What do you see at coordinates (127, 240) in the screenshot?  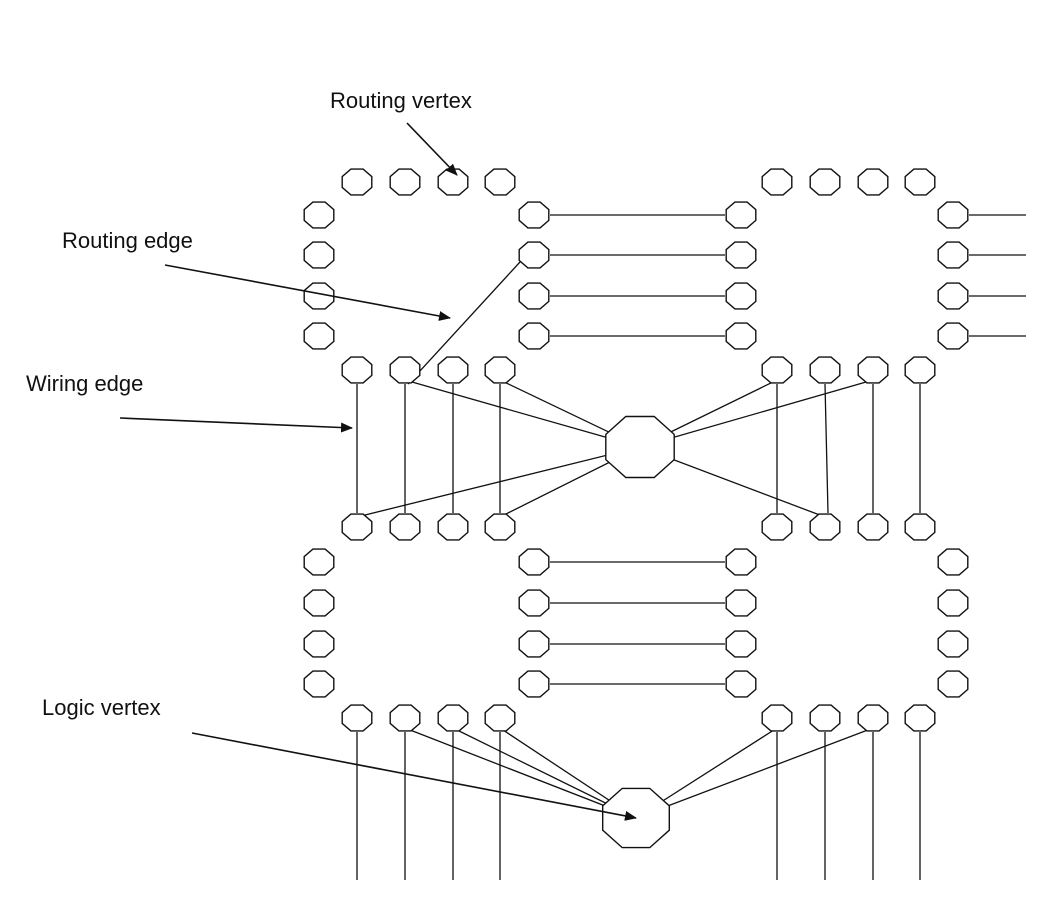 I see `routing-edge-label: Routing edge` at bounding box center [127, 240].